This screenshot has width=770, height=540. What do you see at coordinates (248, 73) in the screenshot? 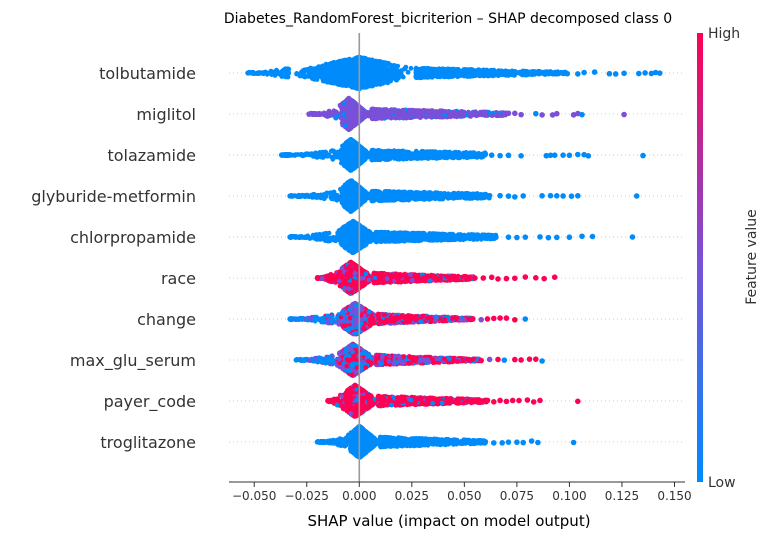
I see `shap-min-point` at bounding box center [248, 73].